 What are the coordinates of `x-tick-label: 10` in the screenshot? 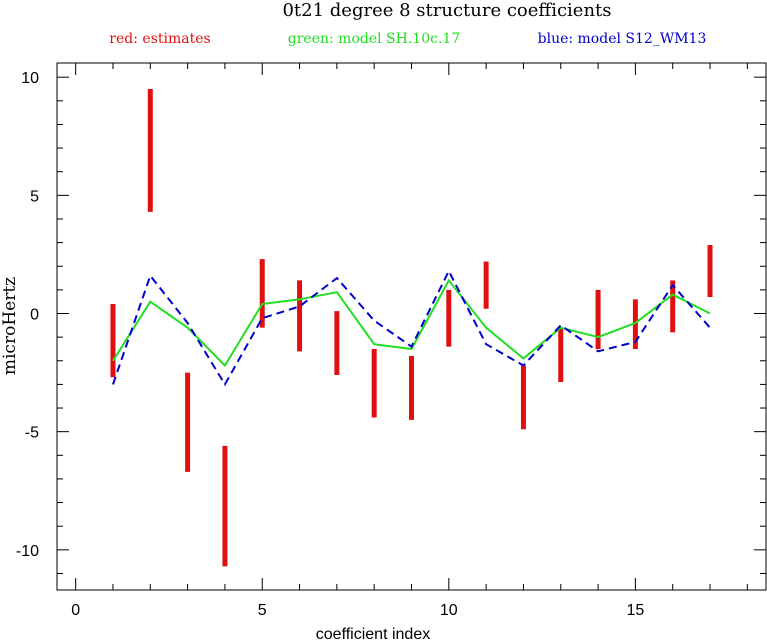 It's located at (449, 610).